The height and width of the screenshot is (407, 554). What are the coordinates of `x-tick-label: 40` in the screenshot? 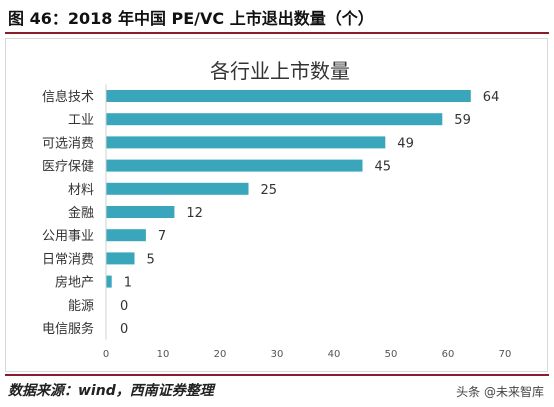 It's located at (334, 354).